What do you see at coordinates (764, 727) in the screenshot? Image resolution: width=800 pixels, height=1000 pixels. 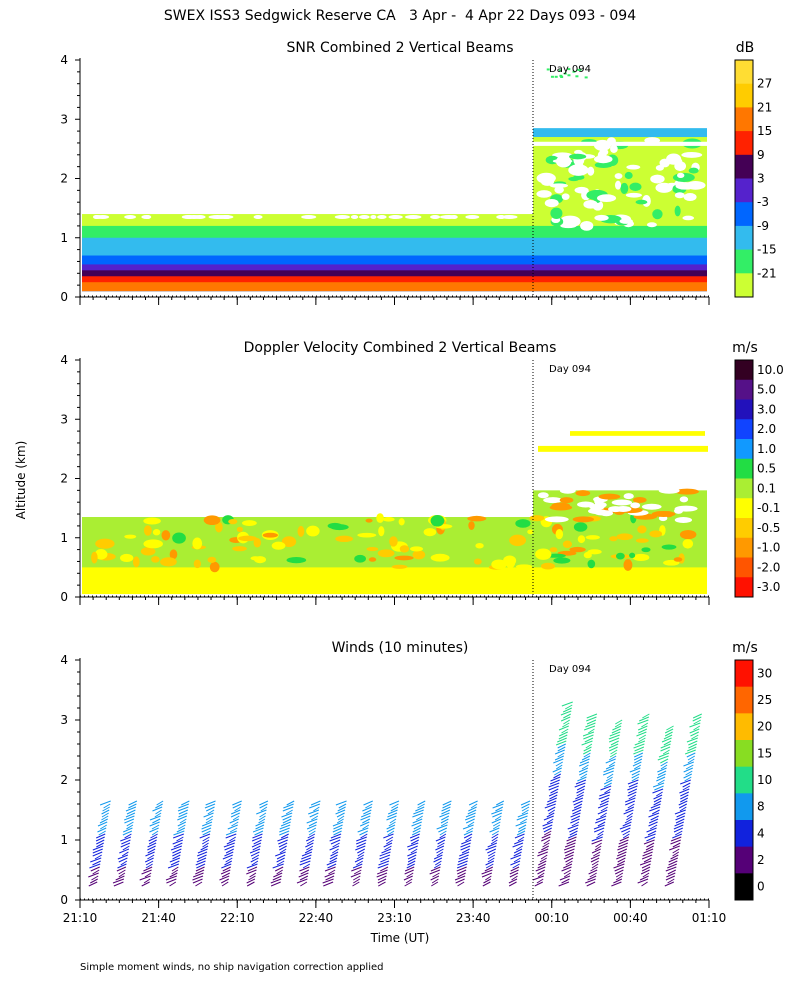 I see `colorbar-label: 20` at bounding box center [764, 727].